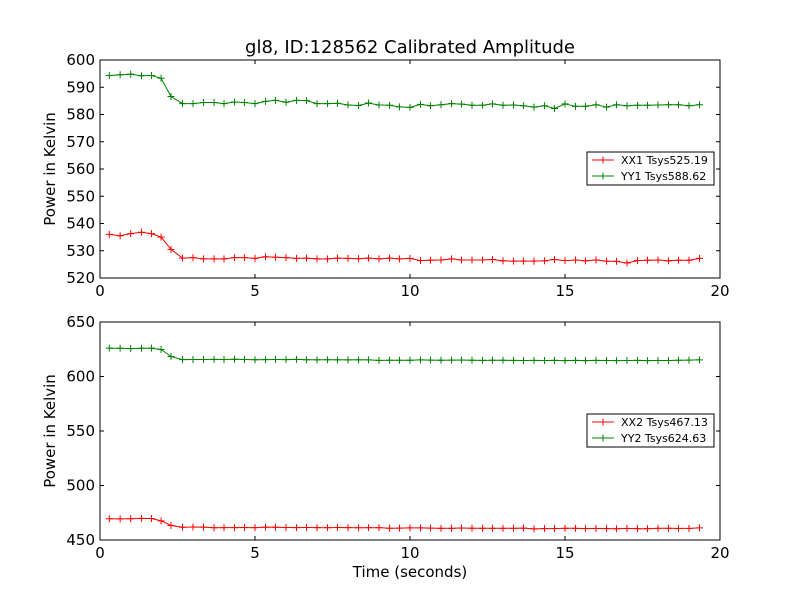 This screenshot has width=800, height=600. What do you see at coordinates (255, 291) in the screenshot?
I see `x-tick-label: 5` at bounding box center [255, 291].